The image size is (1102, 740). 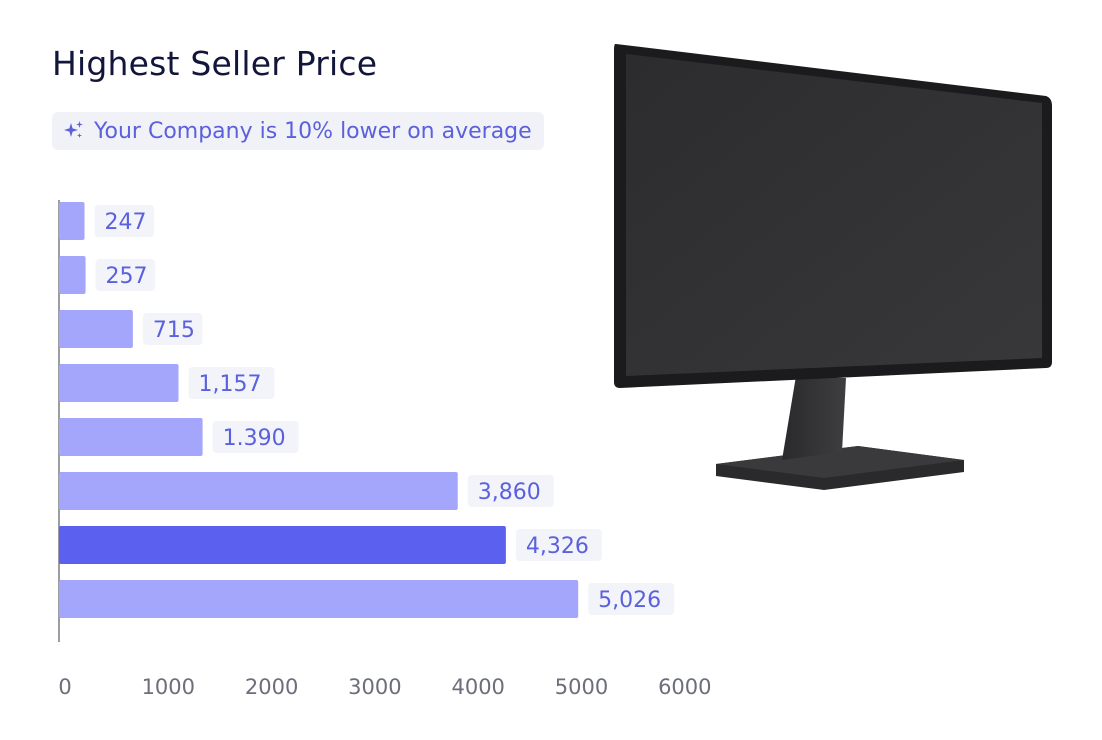 What do you see at coordinates (313, 131) in the screenshot?
I see `insight-text: Your Company is 10% lower on average` at bounding box center [313, 131].